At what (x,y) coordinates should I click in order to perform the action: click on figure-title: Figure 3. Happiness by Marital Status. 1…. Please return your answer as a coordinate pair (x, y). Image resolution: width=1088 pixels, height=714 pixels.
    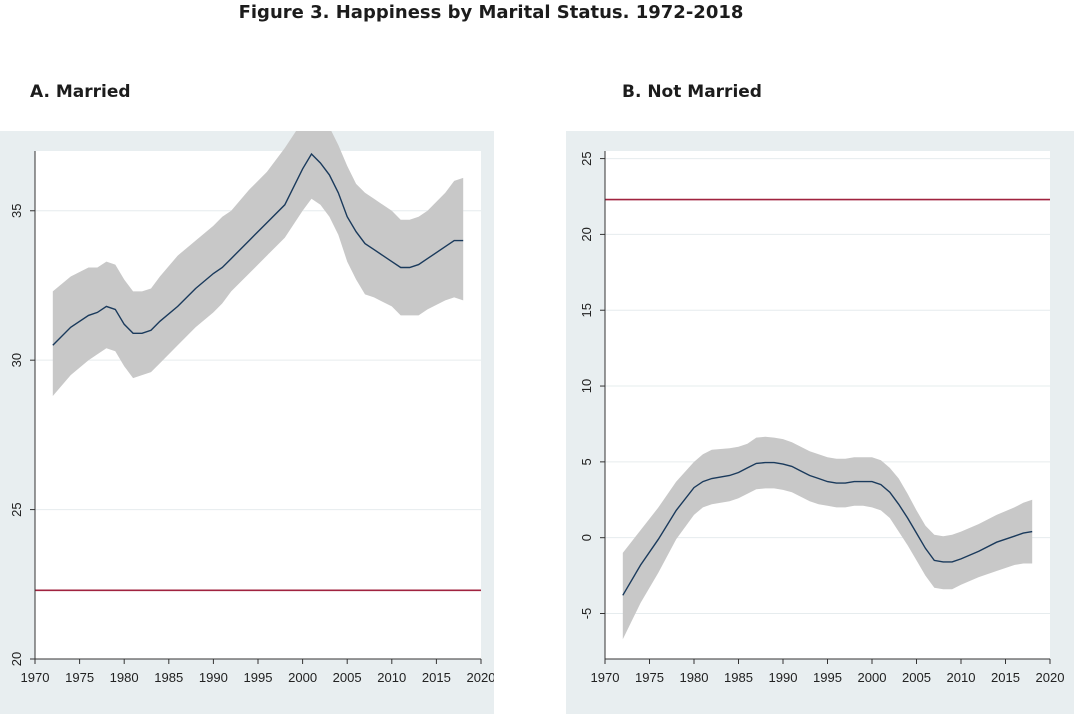
    Looking at the image, I should click on (491, 12).